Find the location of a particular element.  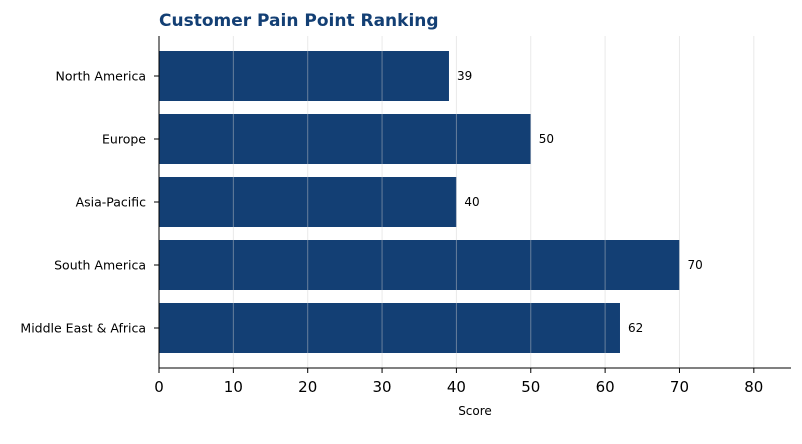

x-tick-label-7: 70 is located at coordinates (679, 387).